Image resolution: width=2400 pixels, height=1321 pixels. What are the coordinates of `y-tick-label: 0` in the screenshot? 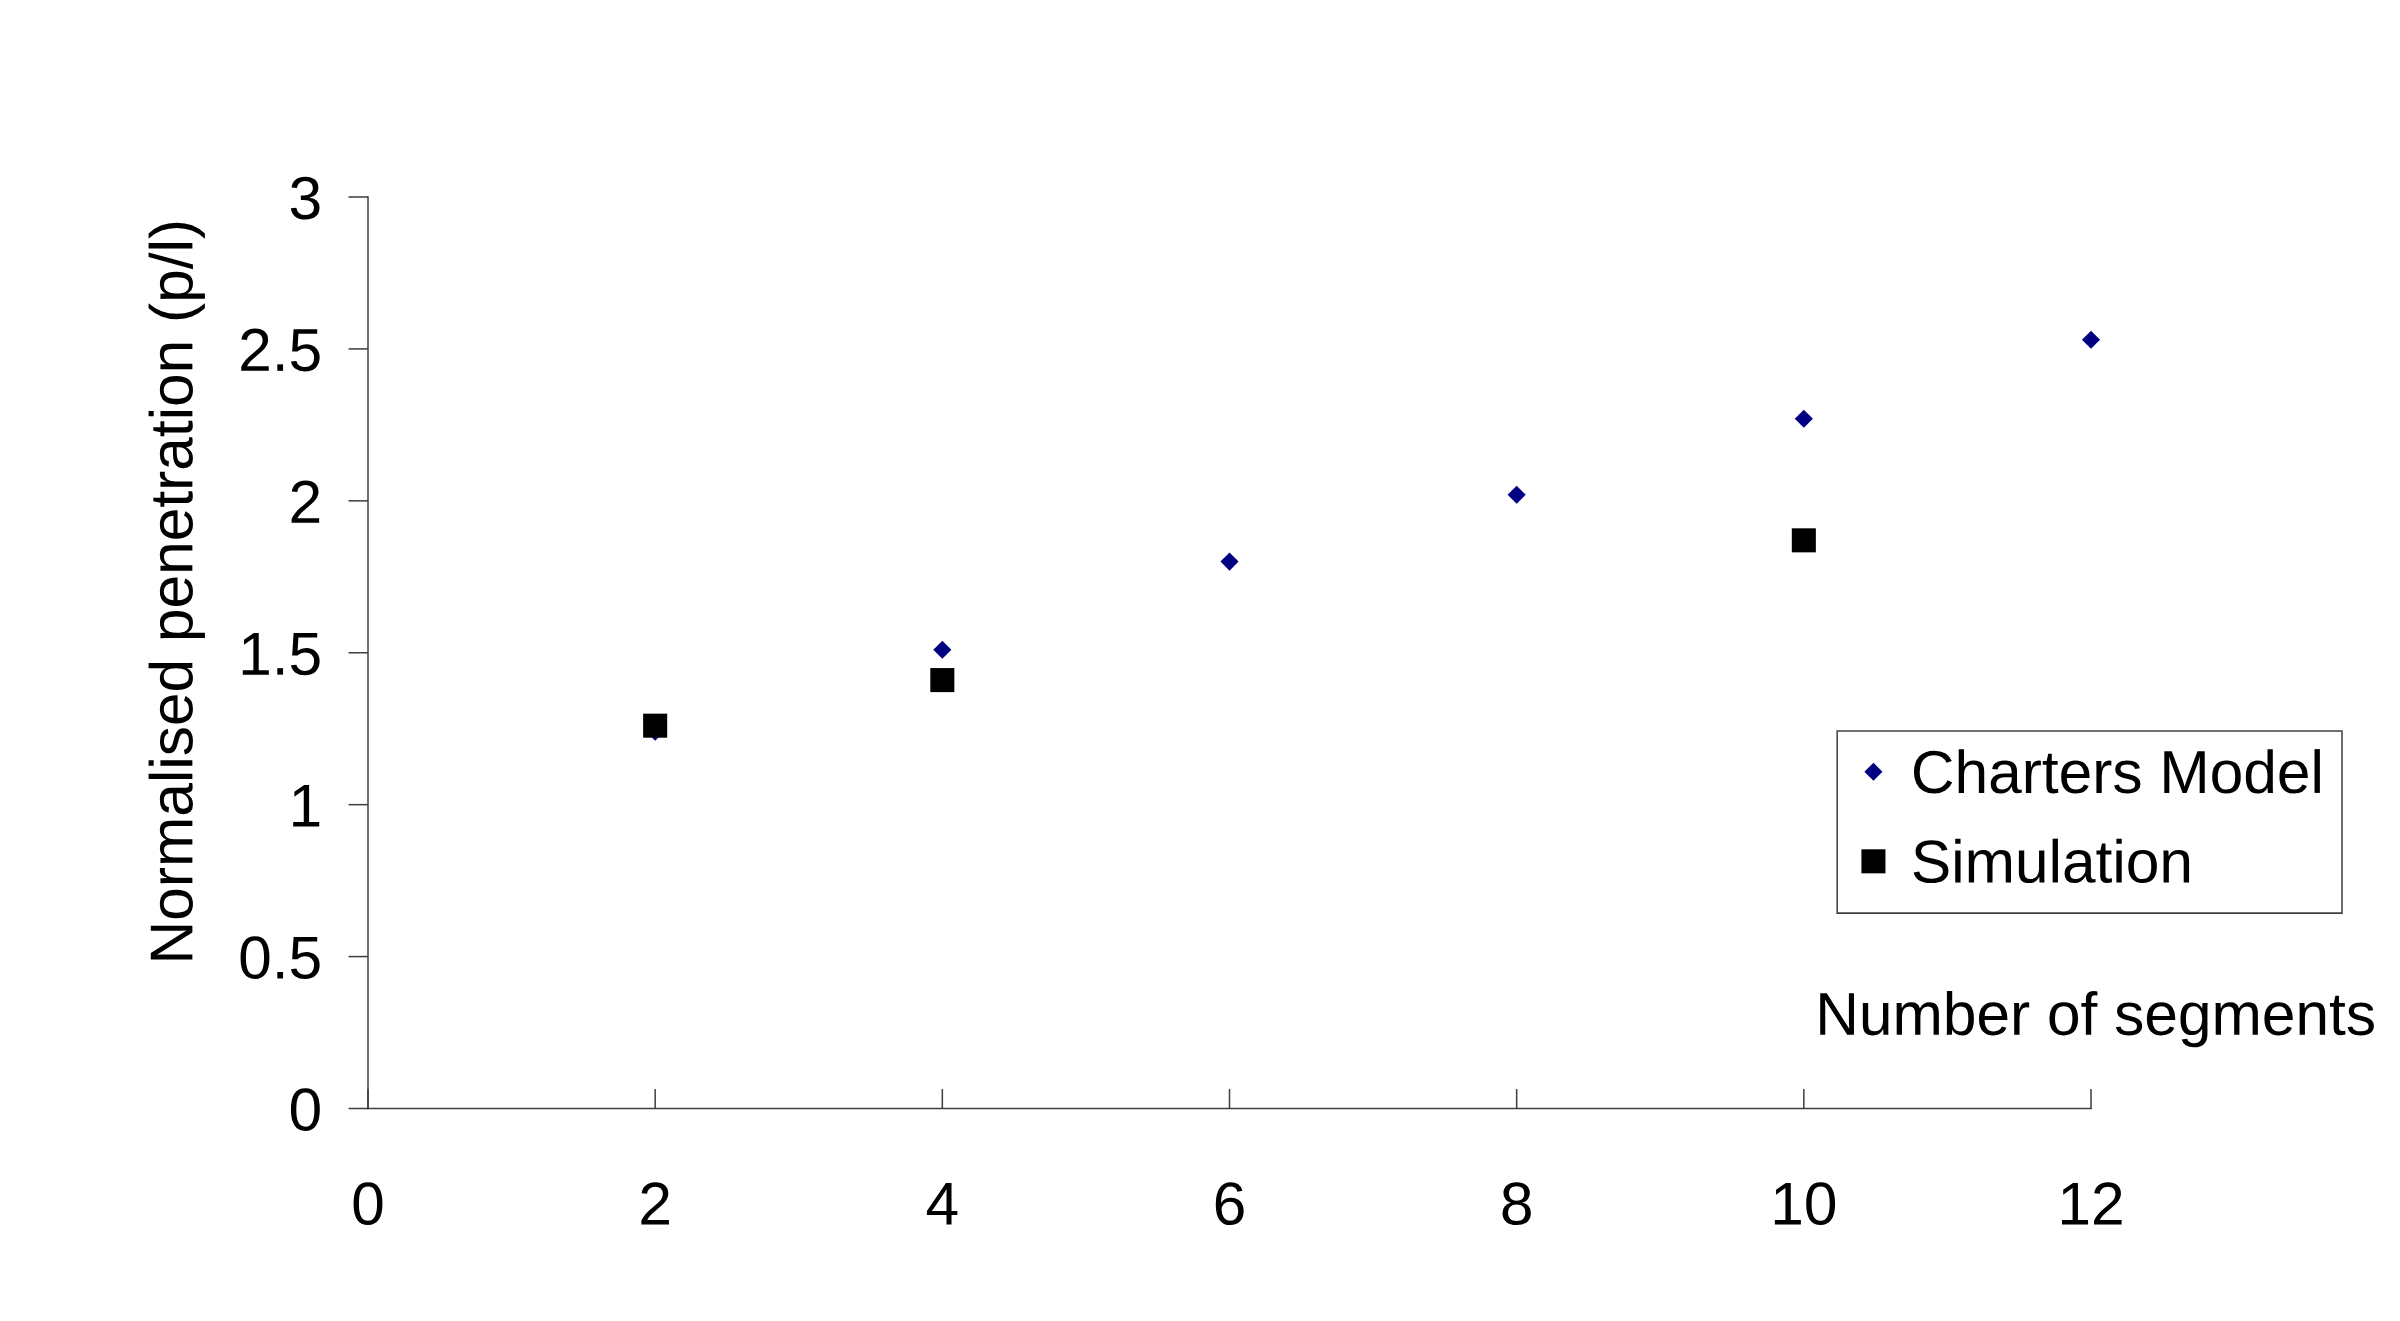 It's located at (305, 1109).